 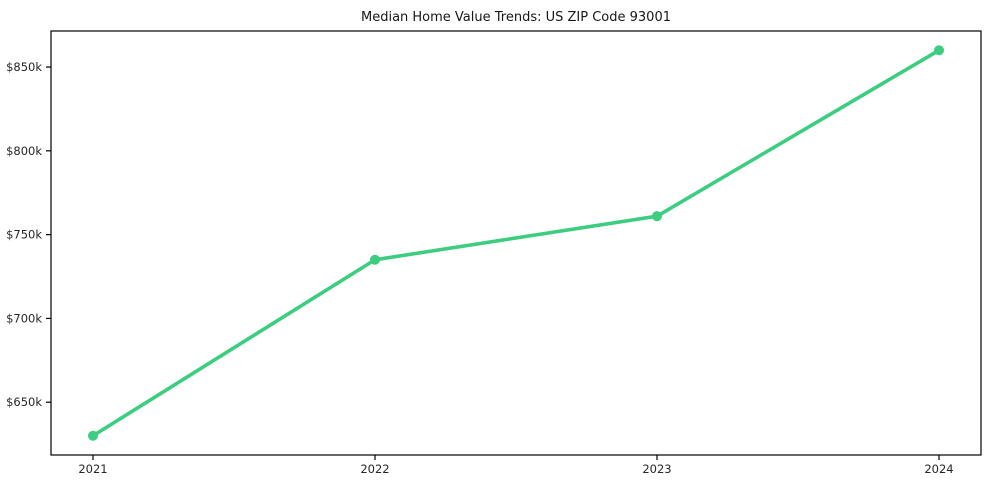 I want to click on data-point-2024, so click(x=939, y=50).